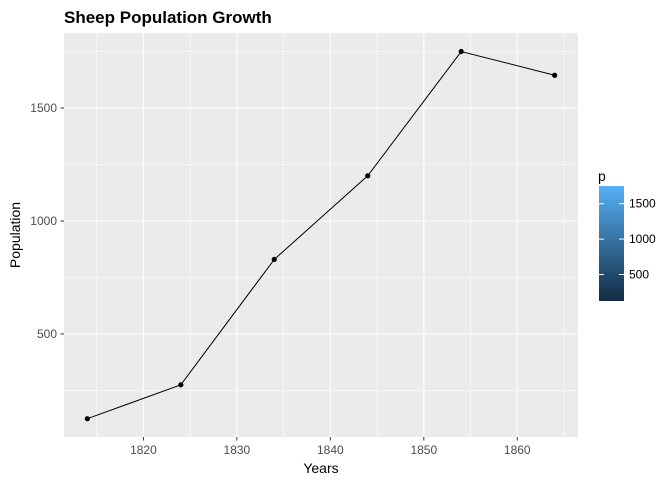  What do you see at coordinates (47, 334) in the screenshot?
I see `y-tick-label: 500` at bounding box center [47, 334].